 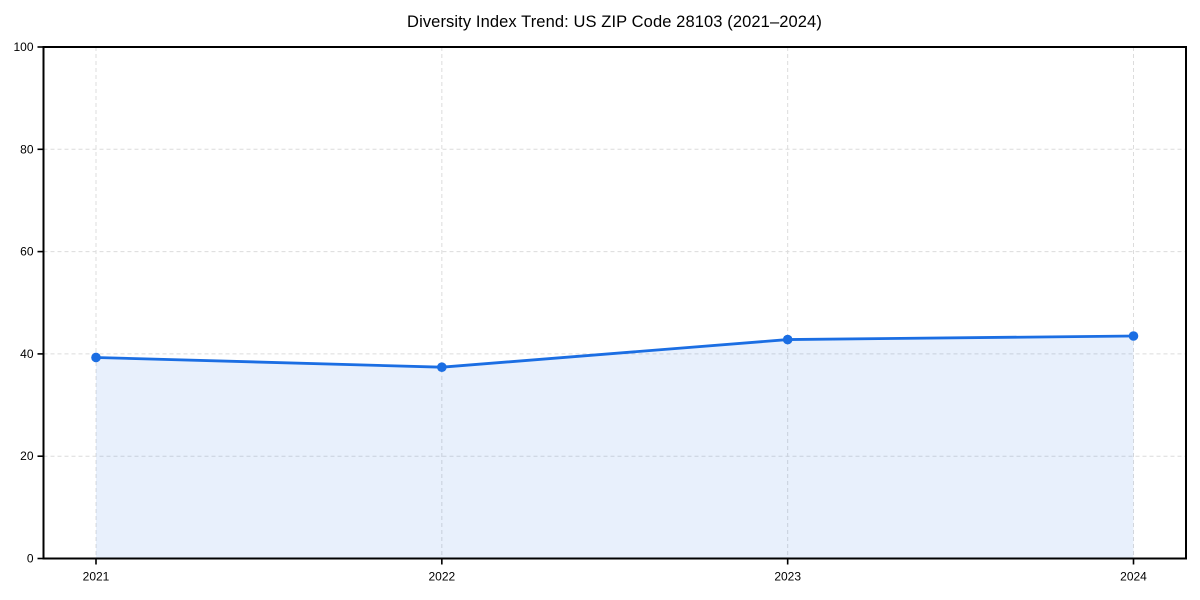 What do you see at coordinates (787, 577) in the screenshot?
I see `x-tick-label: 2023` at bounding box center [787, 577].